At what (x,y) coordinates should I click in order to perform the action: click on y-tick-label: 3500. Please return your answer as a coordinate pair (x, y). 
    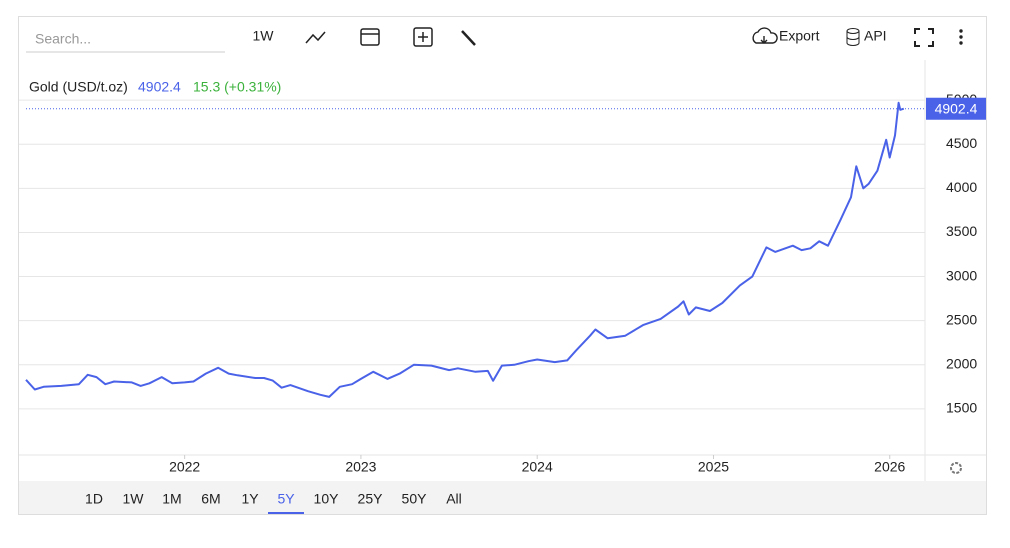
    Looking at the image, I should click on (961, 231).